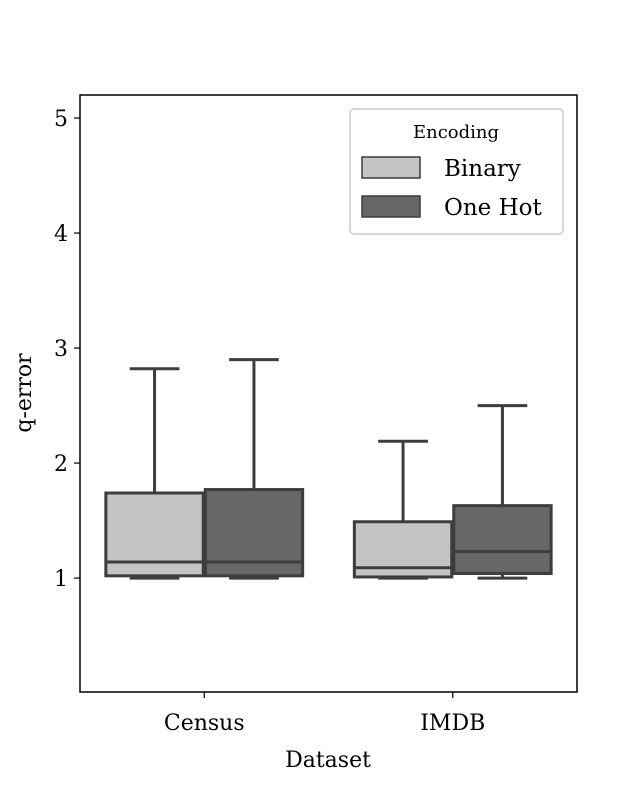 This screenshot has height=793, width=642. What do you see at coordinates (482, 169) in the screenshot?
I see `legend-label: Binary` at bounding box center [482, 169].